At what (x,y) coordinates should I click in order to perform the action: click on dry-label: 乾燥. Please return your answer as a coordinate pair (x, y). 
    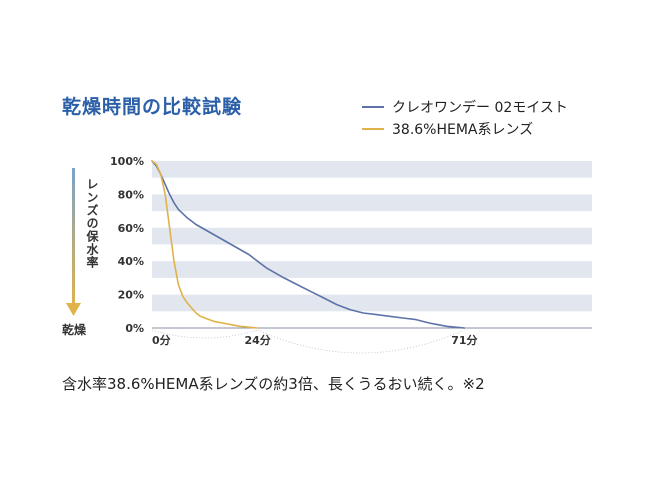
    Looking at the image, I should click on (74, 330).